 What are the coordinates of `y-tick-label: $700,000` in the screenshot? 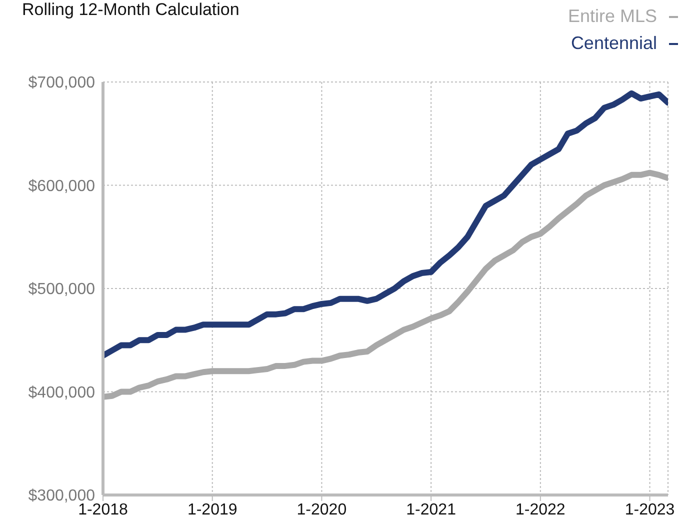 It's located at (62, 83).